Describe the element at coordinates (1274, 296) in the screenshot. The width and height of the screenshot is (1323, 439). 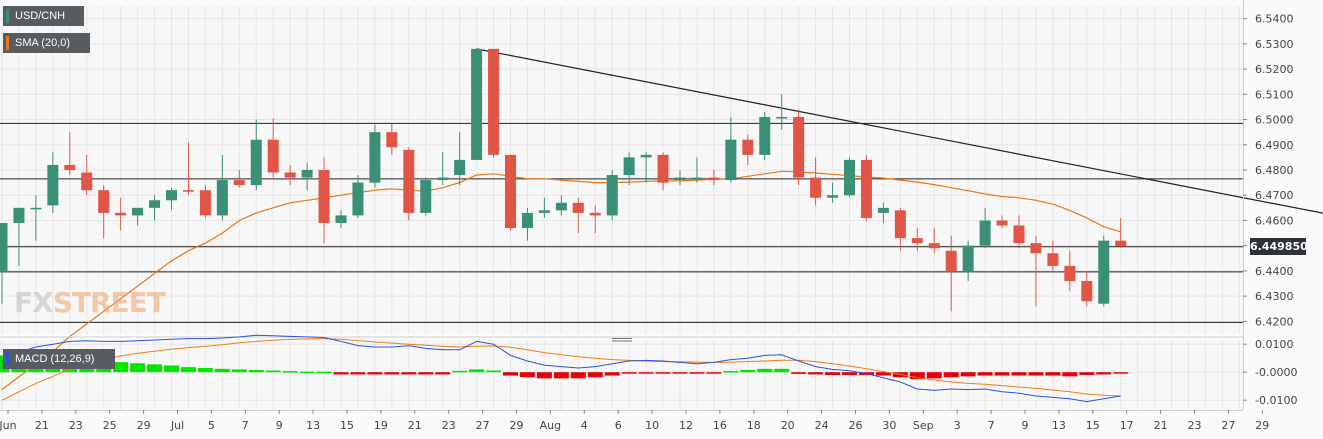
I see `price-tick-label: 6.4300` at that location.